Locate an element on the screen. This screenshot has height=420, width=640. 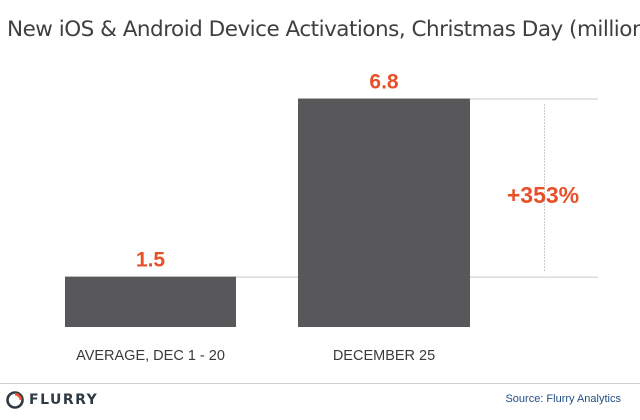
source-note: Source: Flurry Analytics is located at coordinates (563, 399).